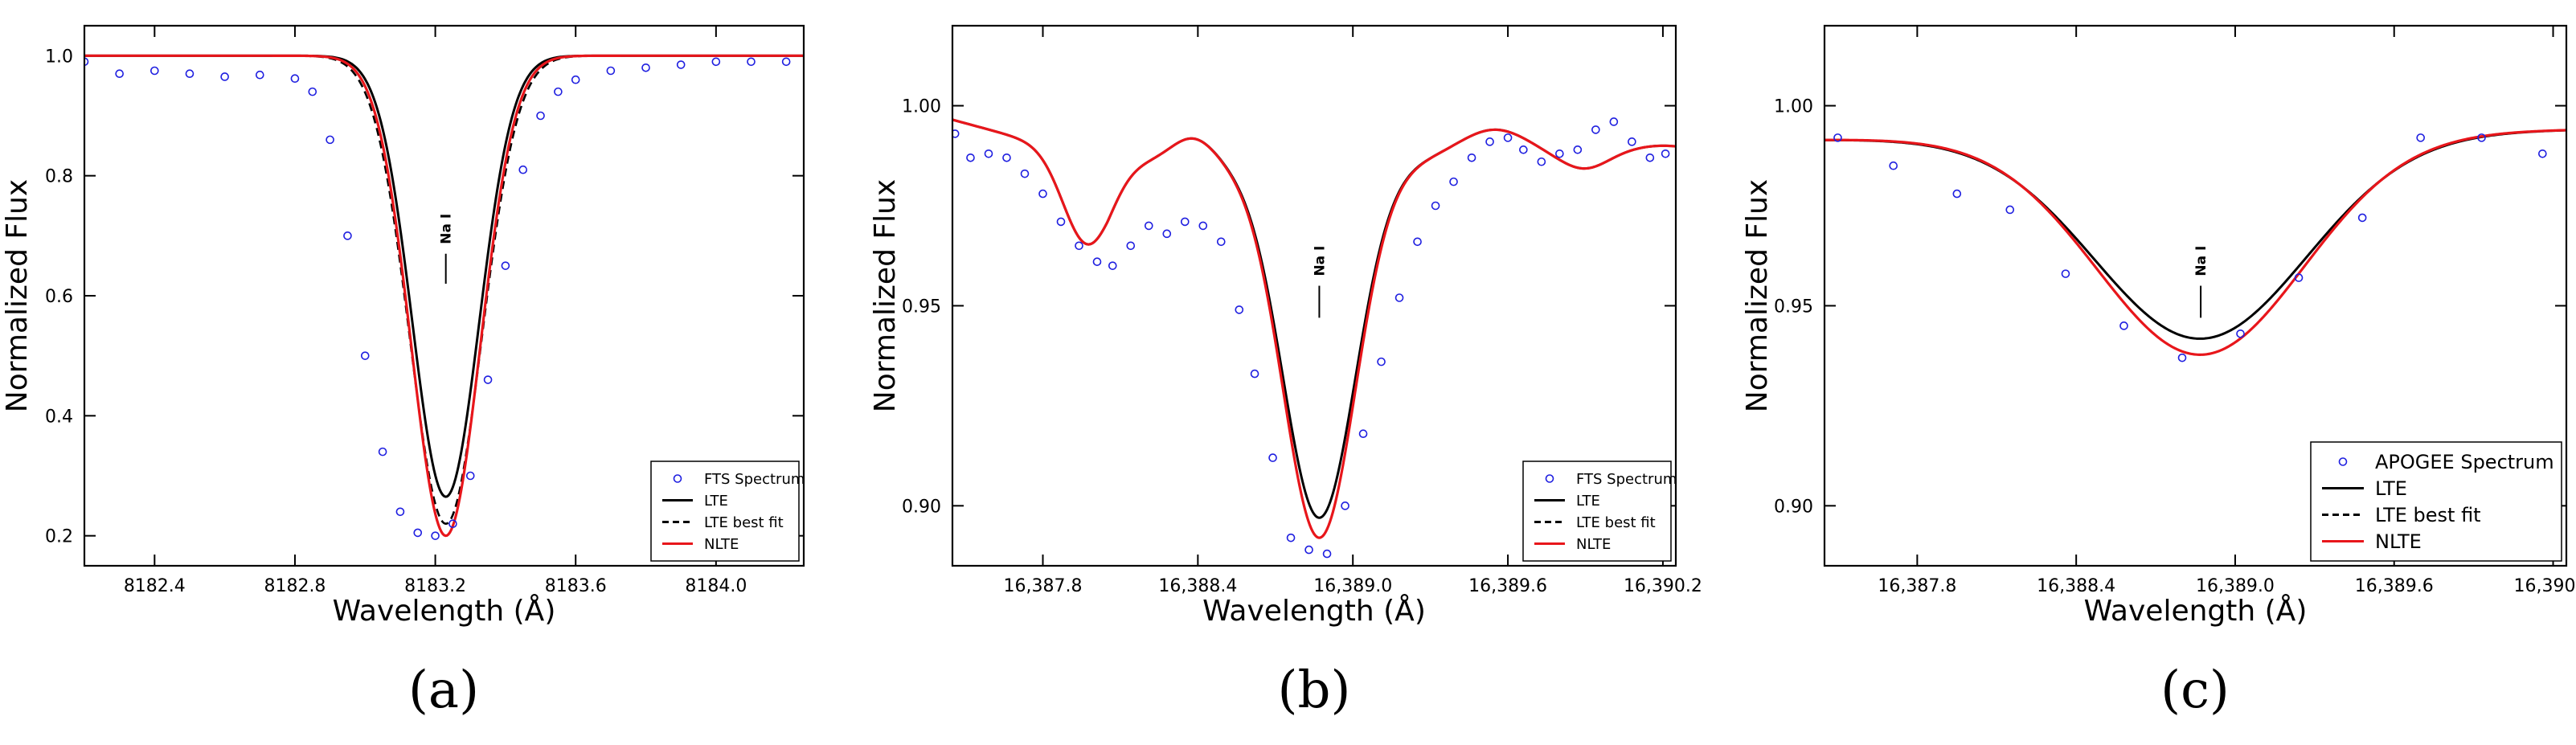  I want to click on series-markers, so click(2190, 248).